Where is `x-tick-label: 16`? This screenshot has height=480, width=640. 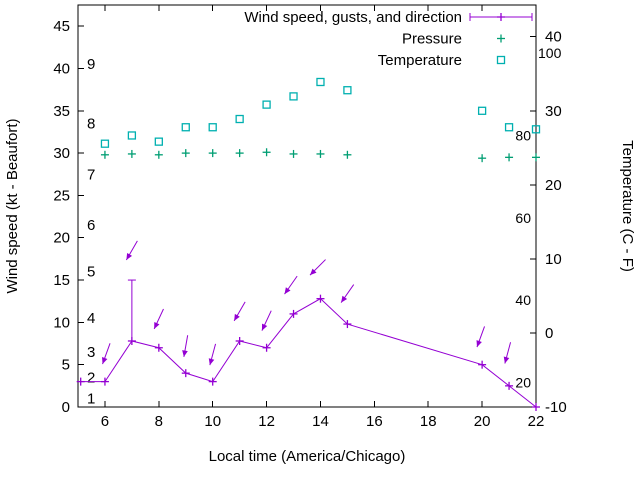
x-tick-label: 16 is located at coordinates (374, 421).